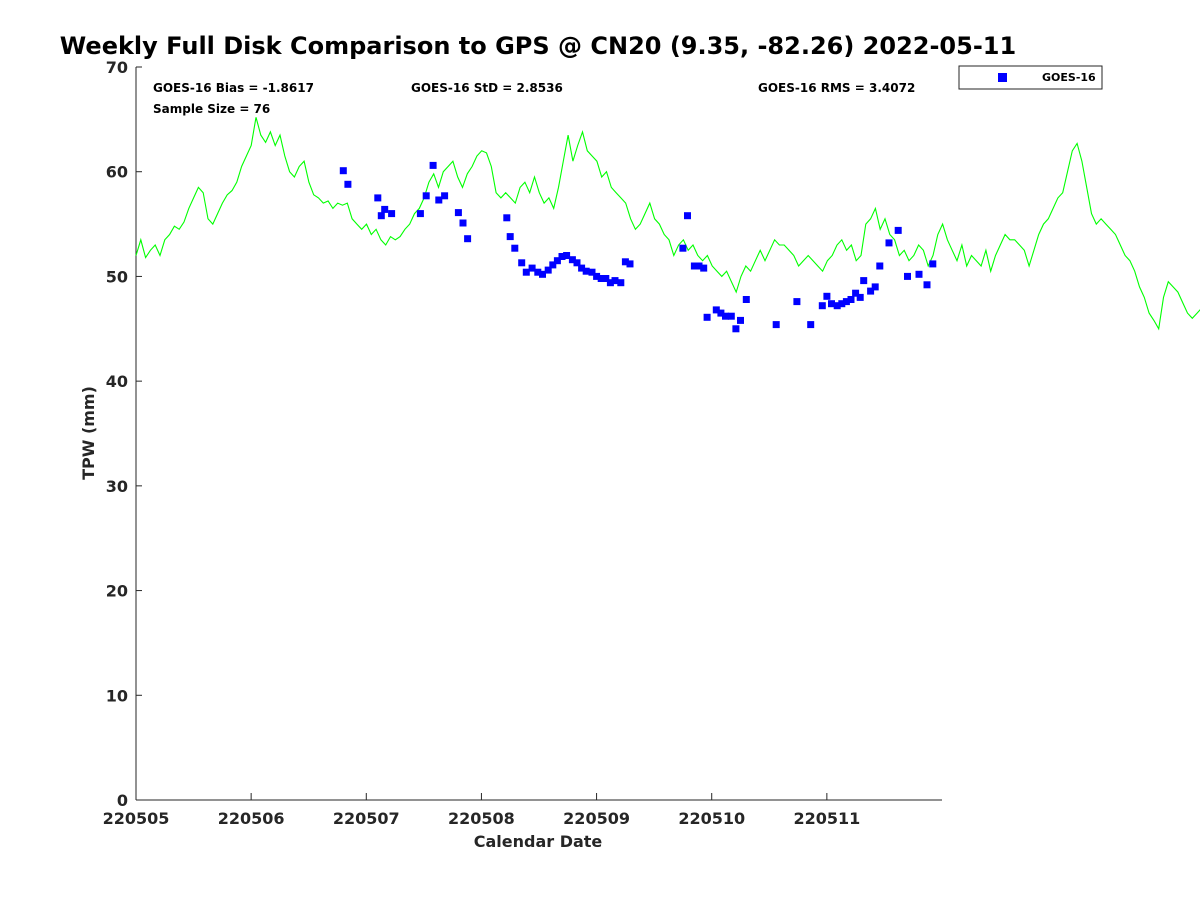 This screenshot has width=1200, height=900. What do you see at coordinates (366, 818) in the screenshot?
I see `x-tick-label: 220507` at bounding box center [366, 818].